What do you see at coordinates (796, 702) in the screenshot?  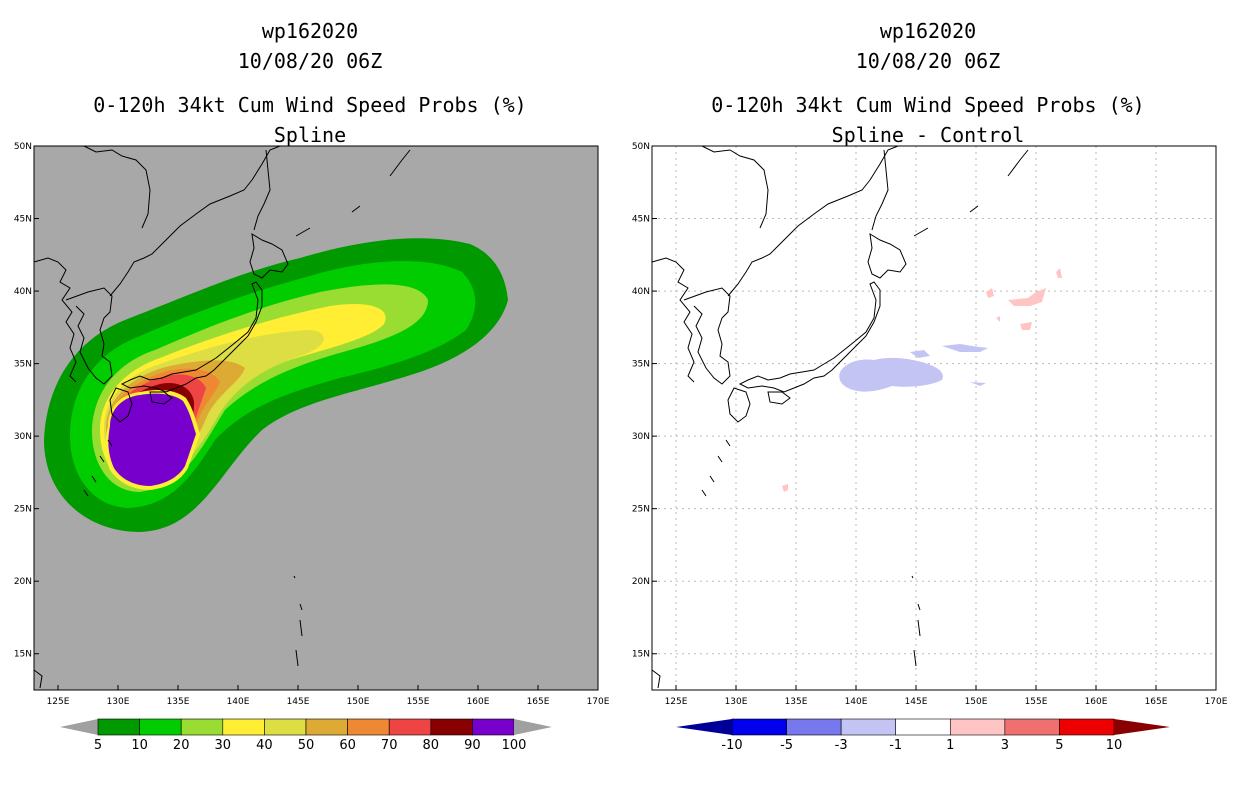 I see `lon-label: 135E` at bounding box center [796, 702].